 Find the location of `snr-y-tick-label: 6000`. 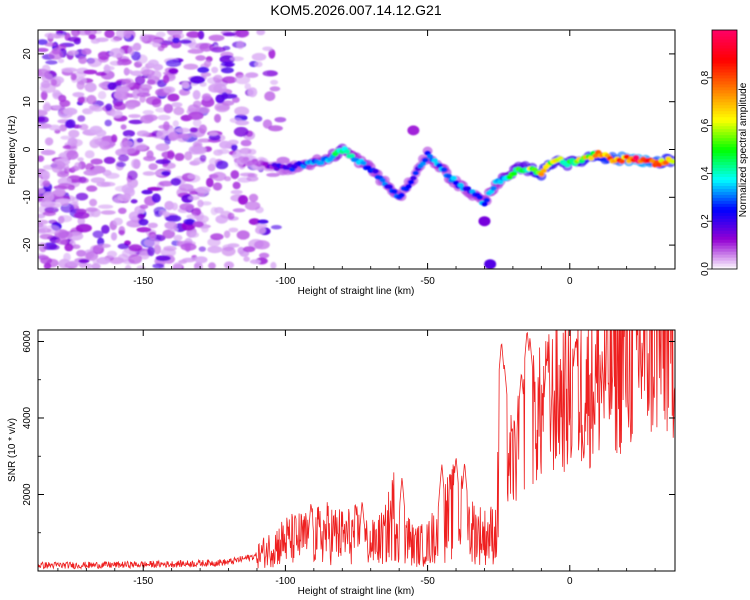

snr-y-tick-label: 6000 is located at coordinates (27, 341).